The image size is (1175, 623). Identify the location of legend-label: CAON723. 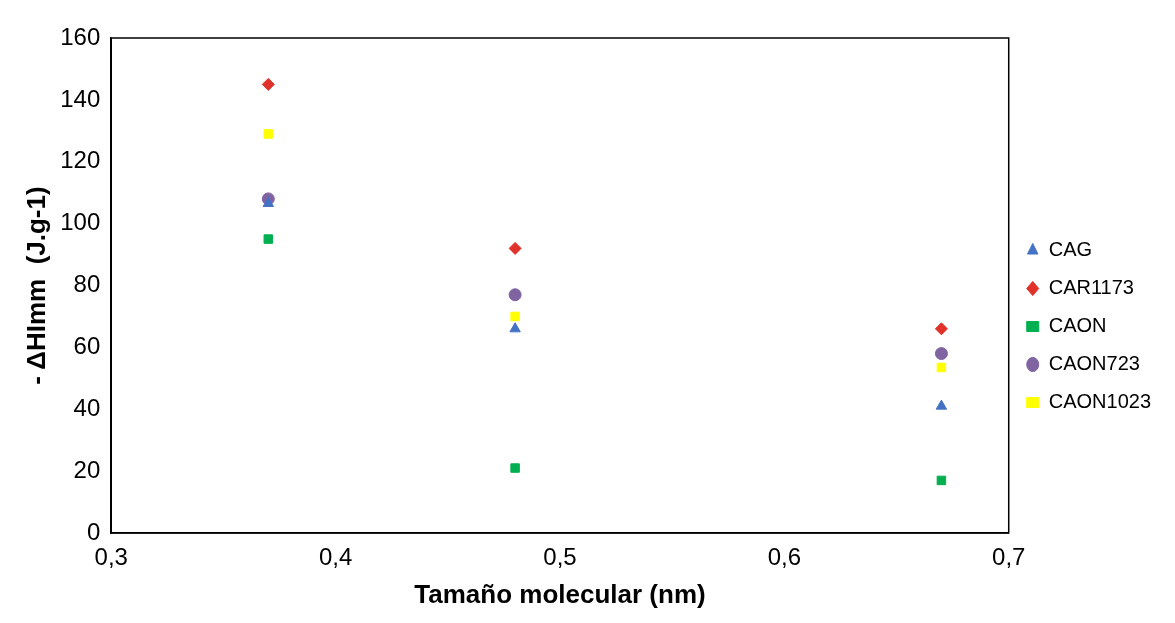
(1094, 363).